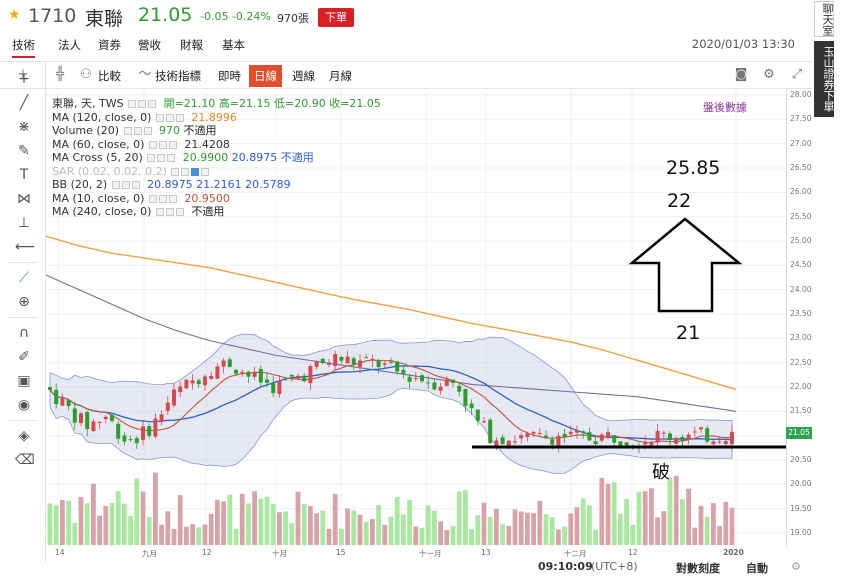  I want to click on target-arrow, so click(685, 265).